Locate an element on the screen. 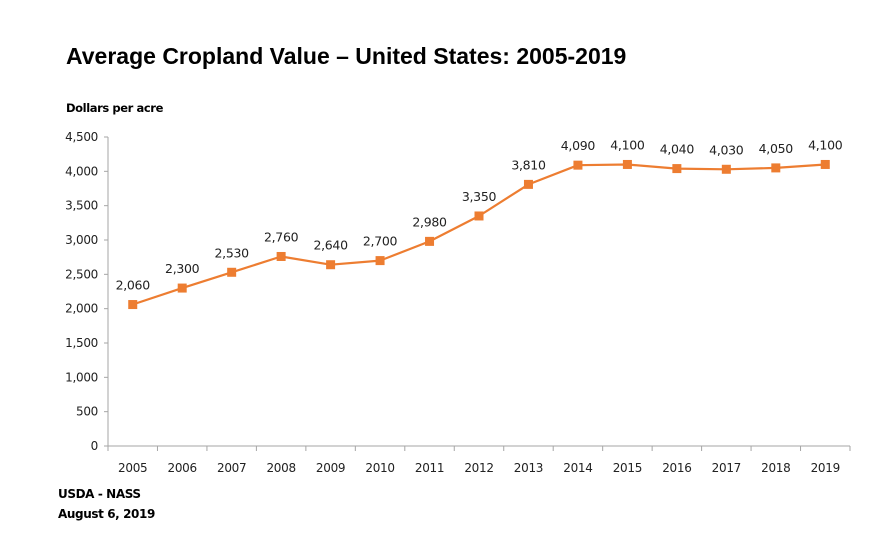  x-tick-label: 2016 is located at coordinates (676, 468).